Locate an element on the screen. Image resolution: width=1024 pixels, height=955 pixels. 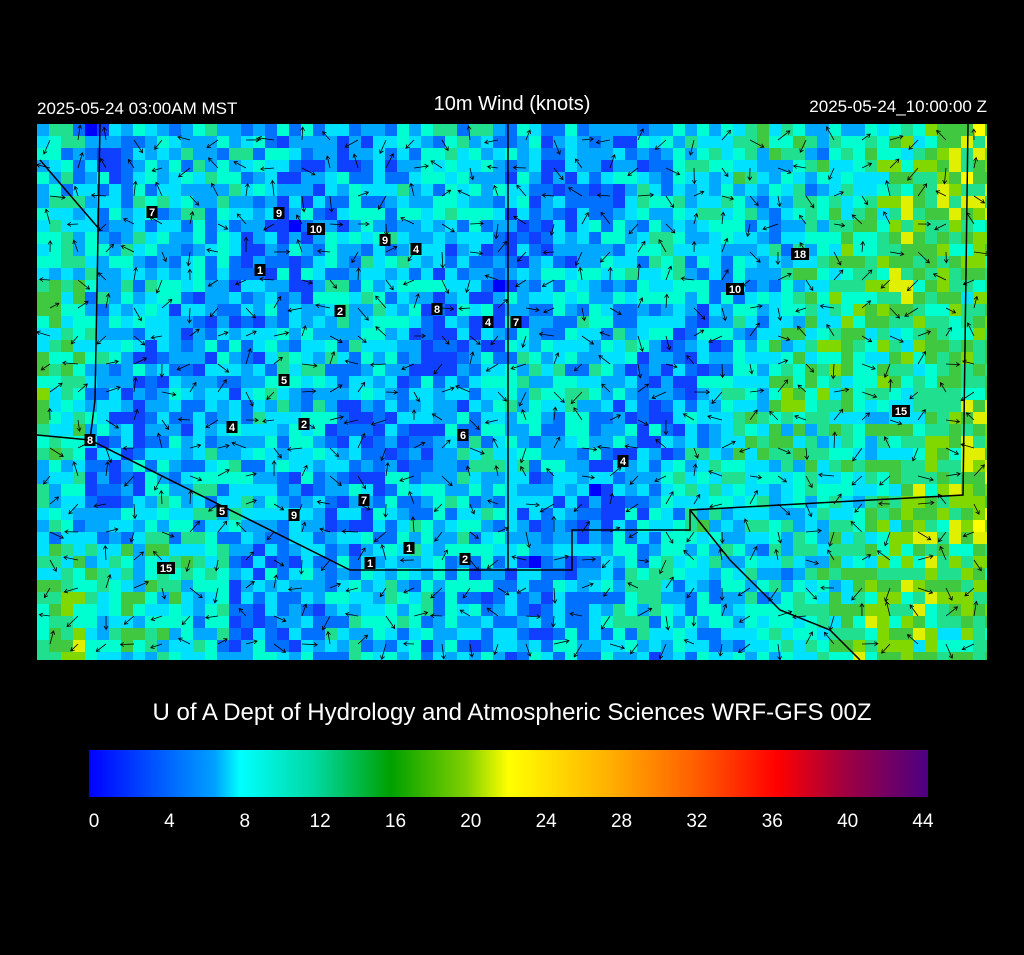
station-box is located at coordinates (437, 309).